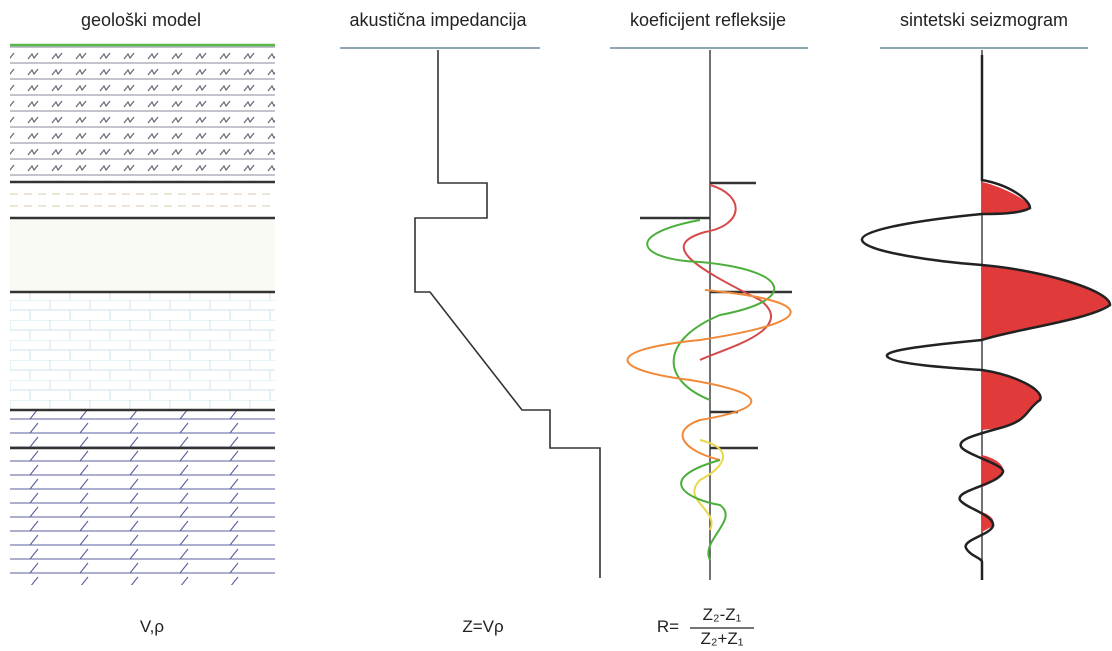  I want to click on formula: V,ρ, so click(152, 626).